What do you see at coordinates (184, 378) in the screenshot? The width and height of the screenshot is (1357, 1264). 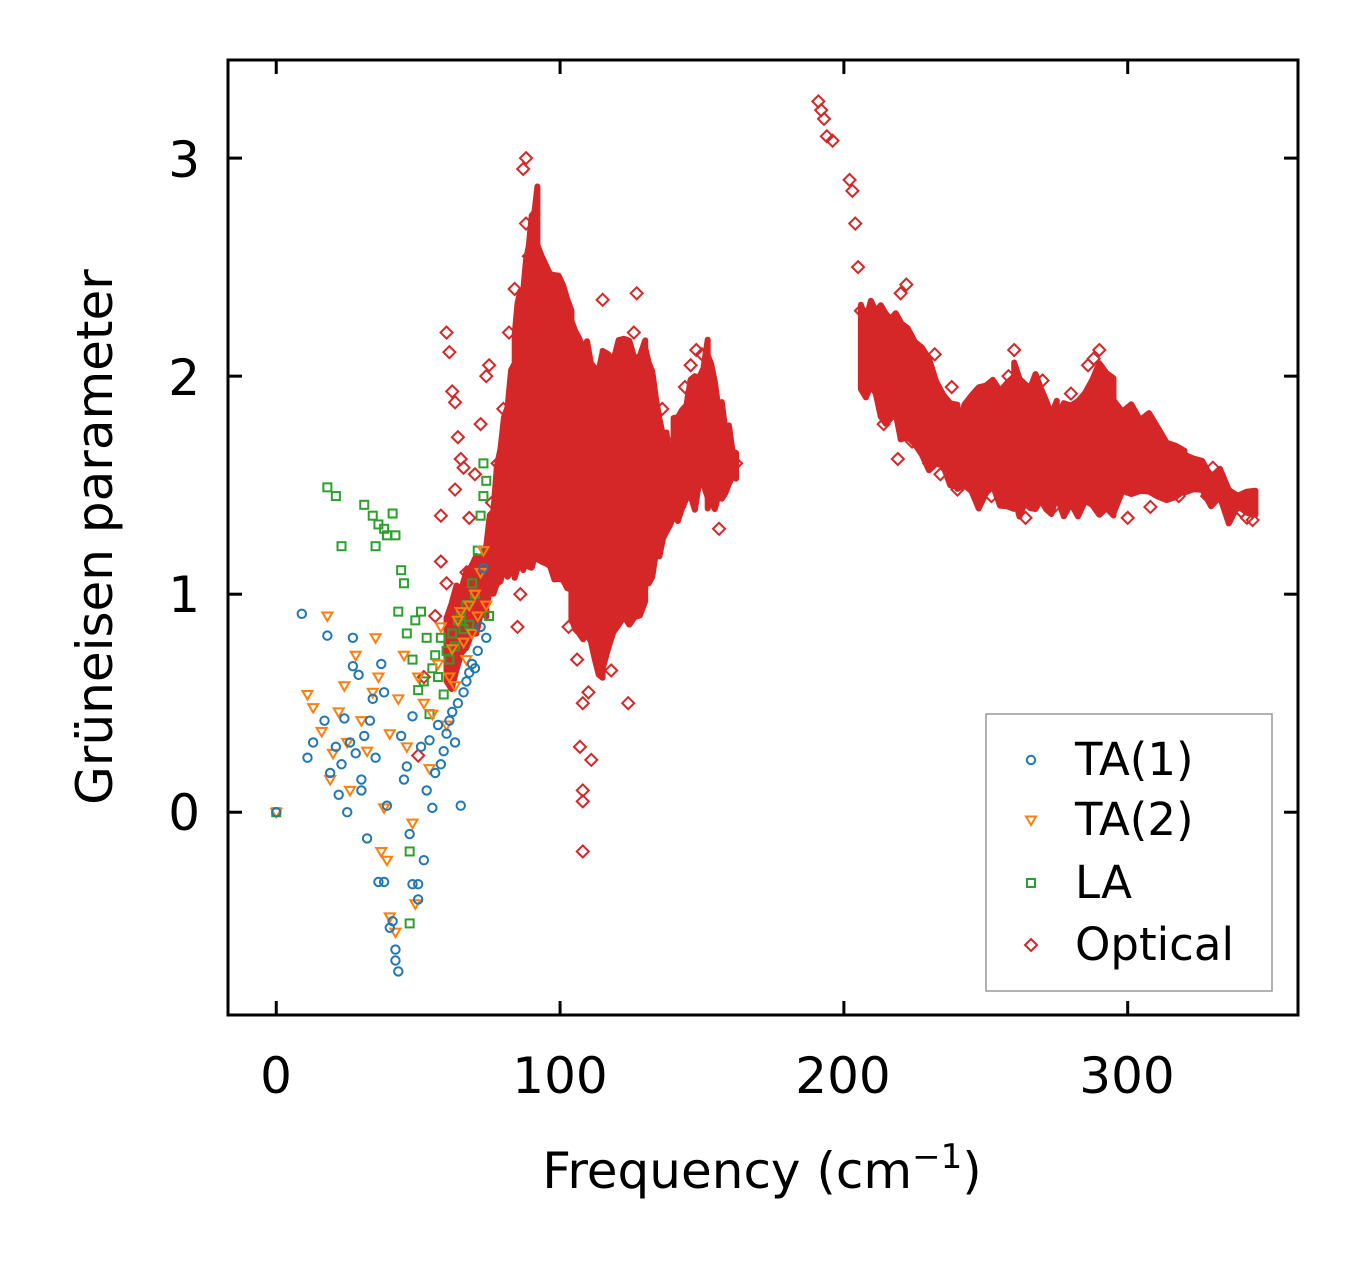 I see `y-tick-label-2: 2` at bounding box center [184, 378].